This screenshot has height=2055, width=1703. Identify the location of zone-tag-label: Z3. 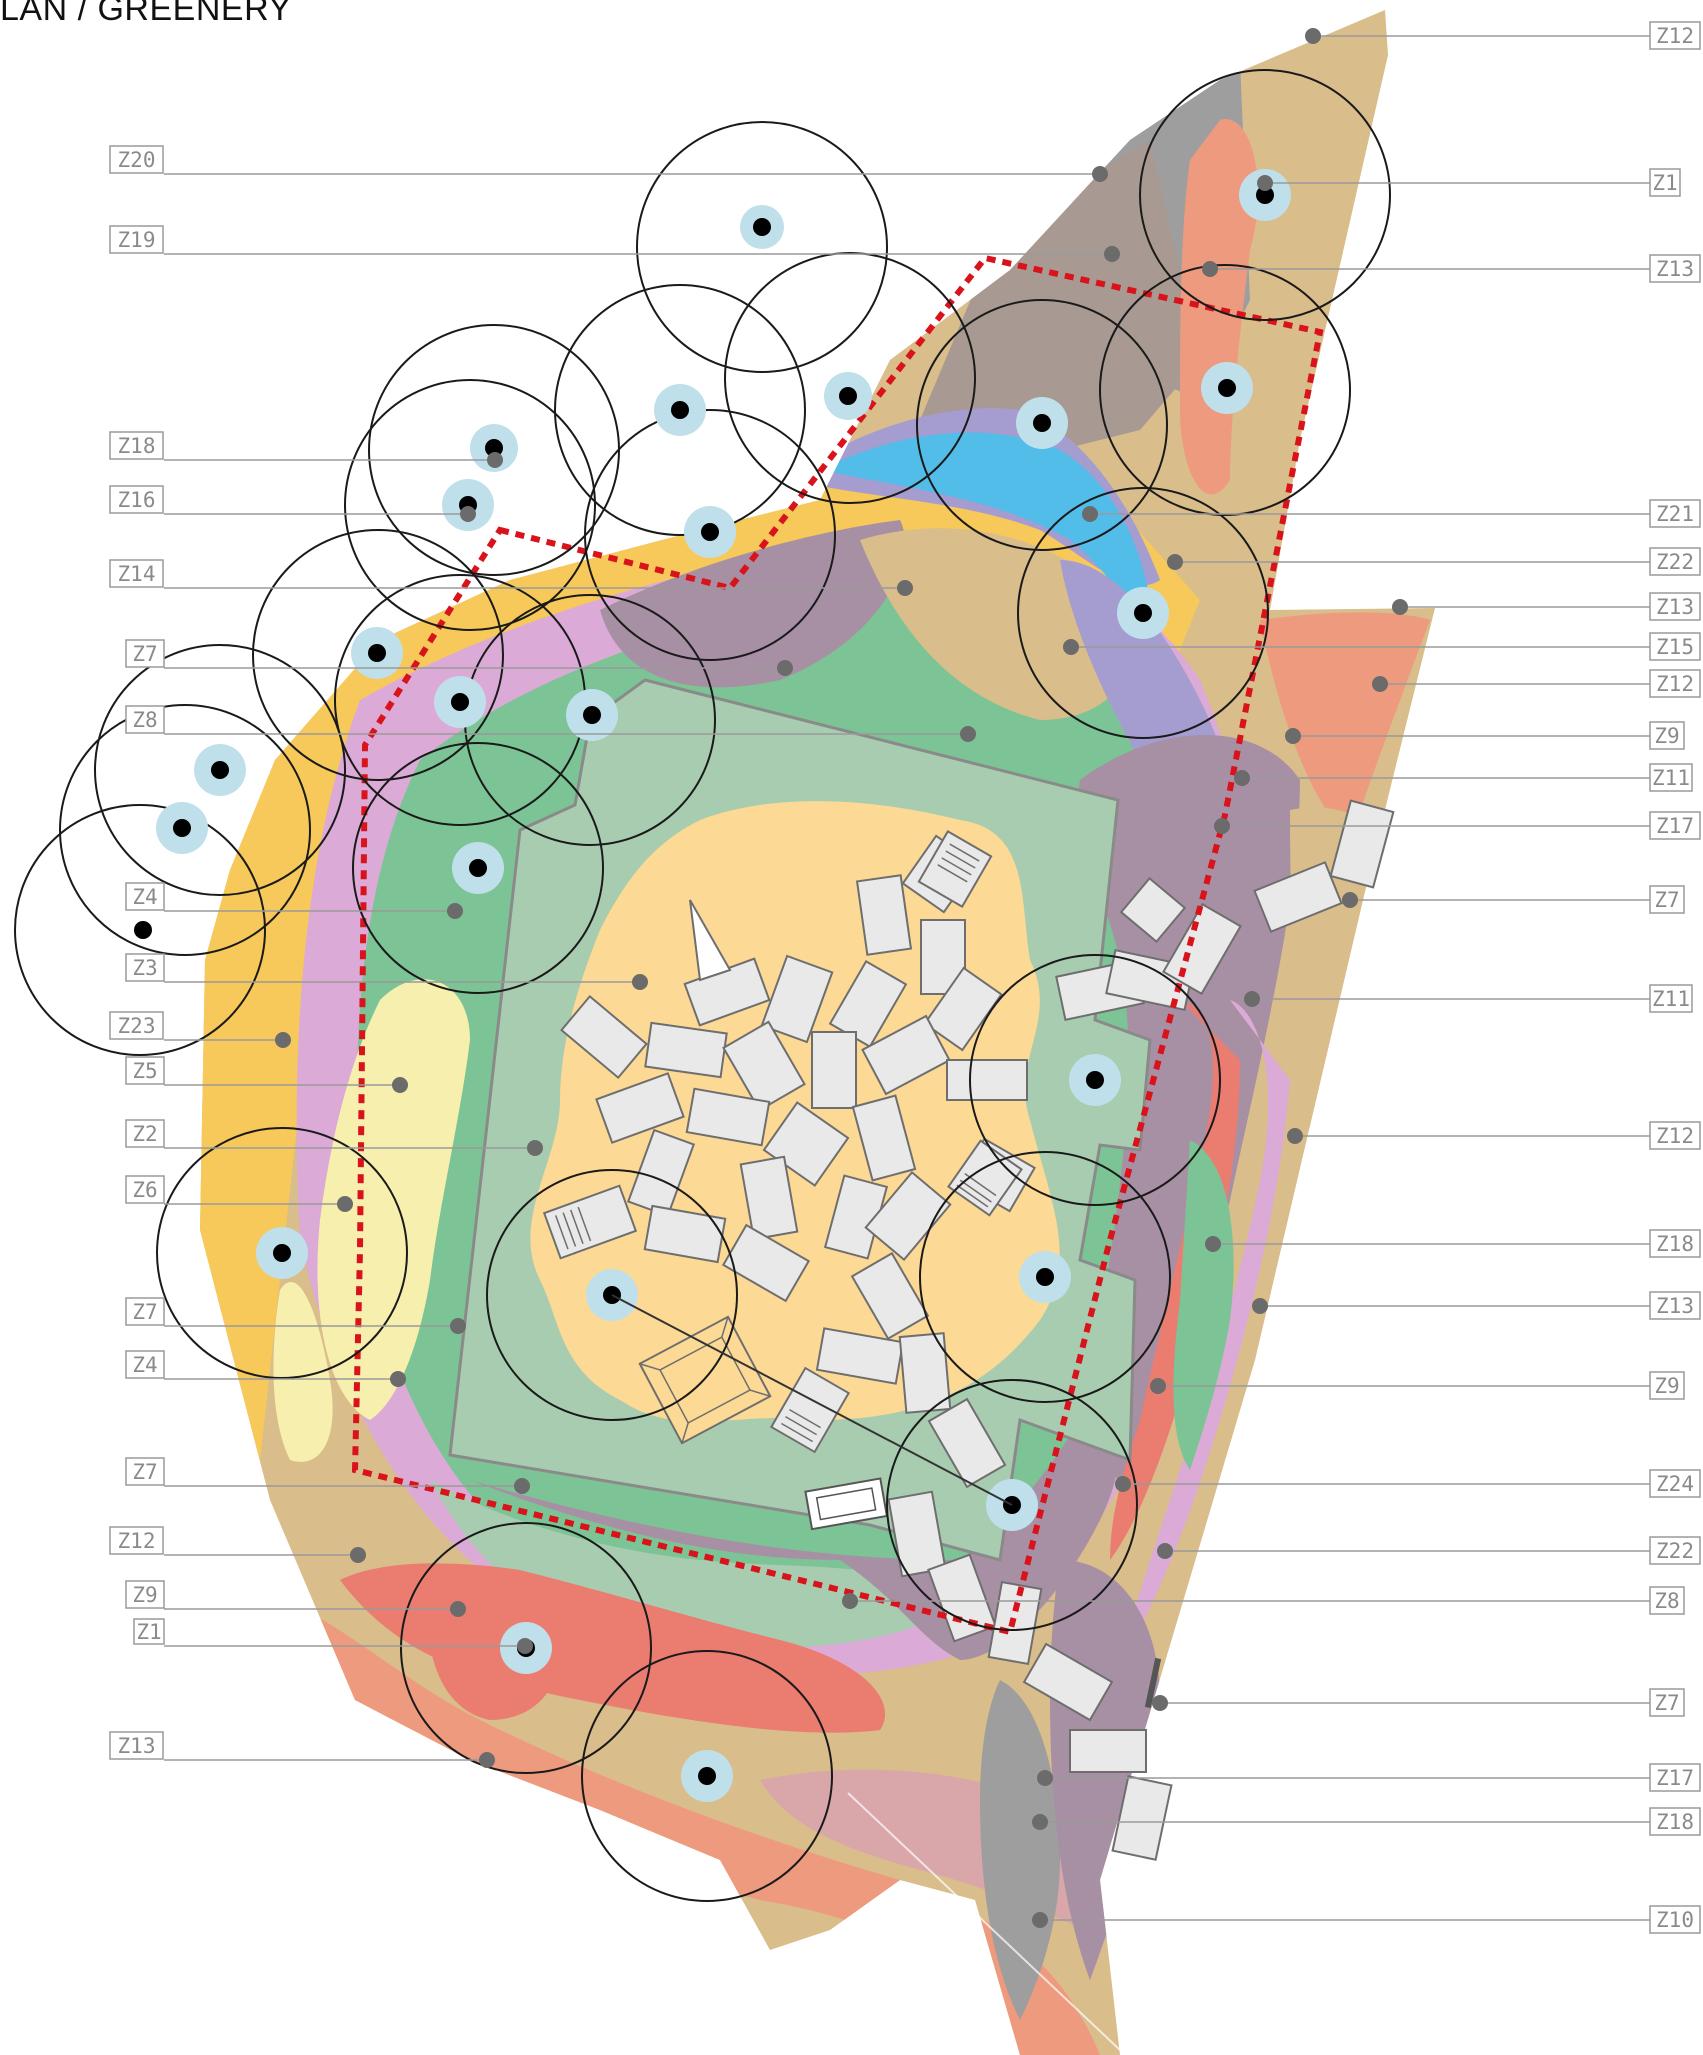
(144, 968).